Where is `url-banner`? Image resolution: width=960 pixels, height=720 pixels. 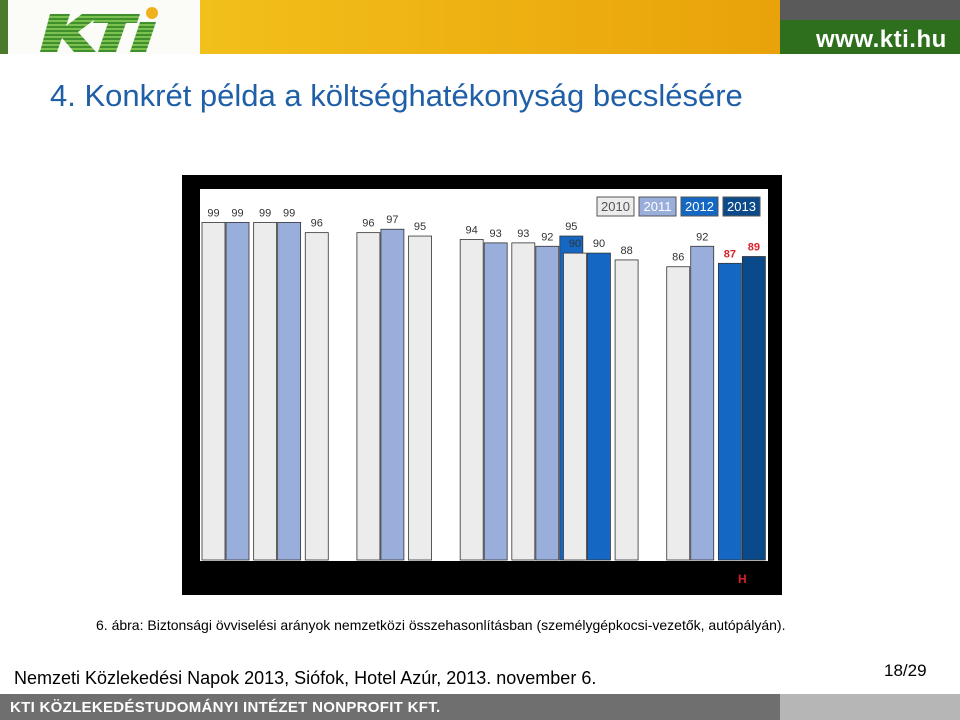 url-banner is located at coordinates (870, 27).